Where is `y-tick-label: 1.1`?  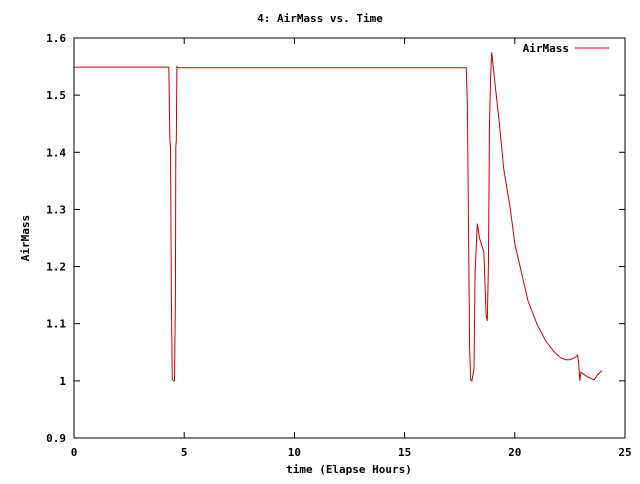 y-tick-label: 1.1 is located at coordinates (56, 324).